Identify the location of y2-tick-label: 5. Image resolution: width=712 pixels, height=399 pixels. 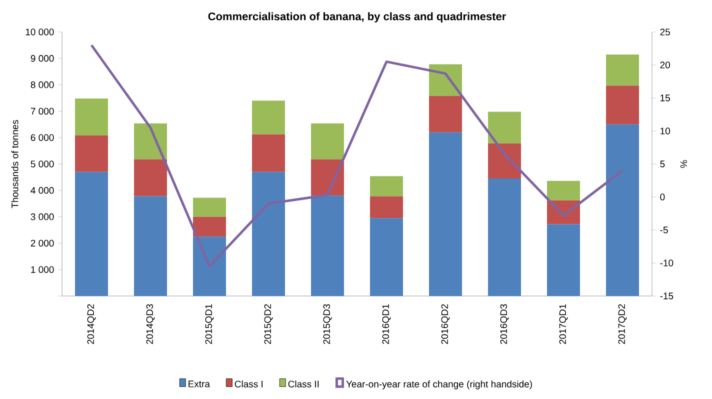
(662, 164).